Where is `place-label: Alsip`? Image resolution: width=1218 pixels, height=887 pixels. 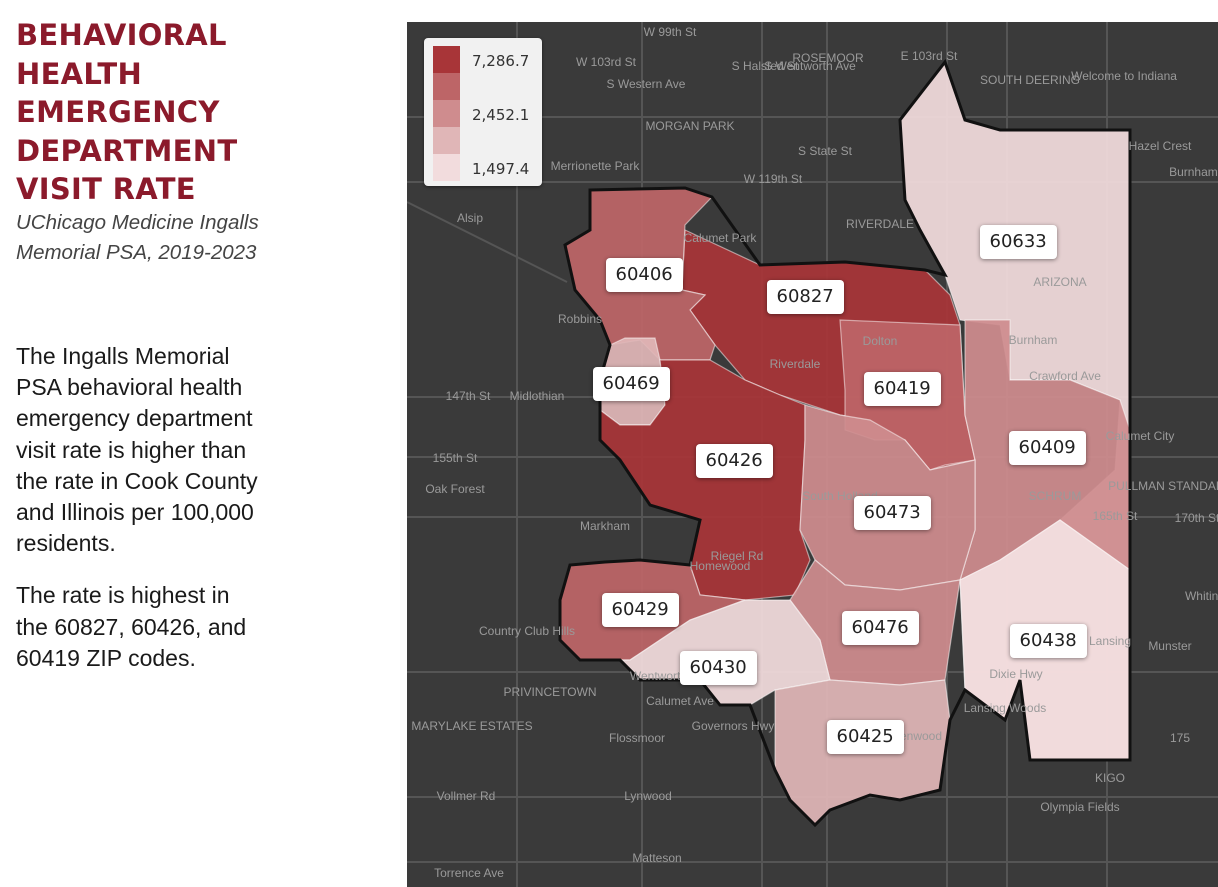 place-label: Alsip is located at coordinates (470, 218).